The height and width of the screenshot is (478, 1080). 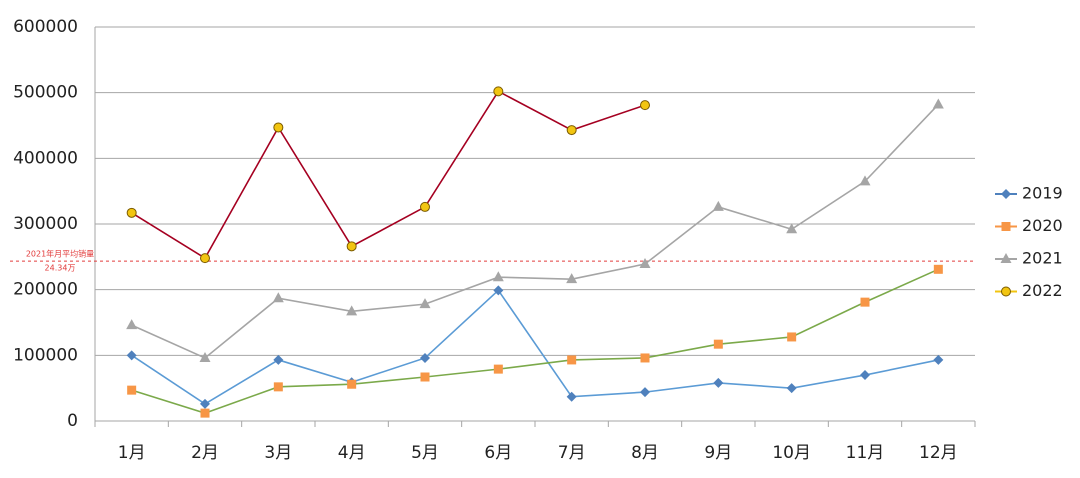 What do you see at coordinates (72, 421) in the screenshot?
I see `y-tick-label: 0` at bounding box center [72, 421].